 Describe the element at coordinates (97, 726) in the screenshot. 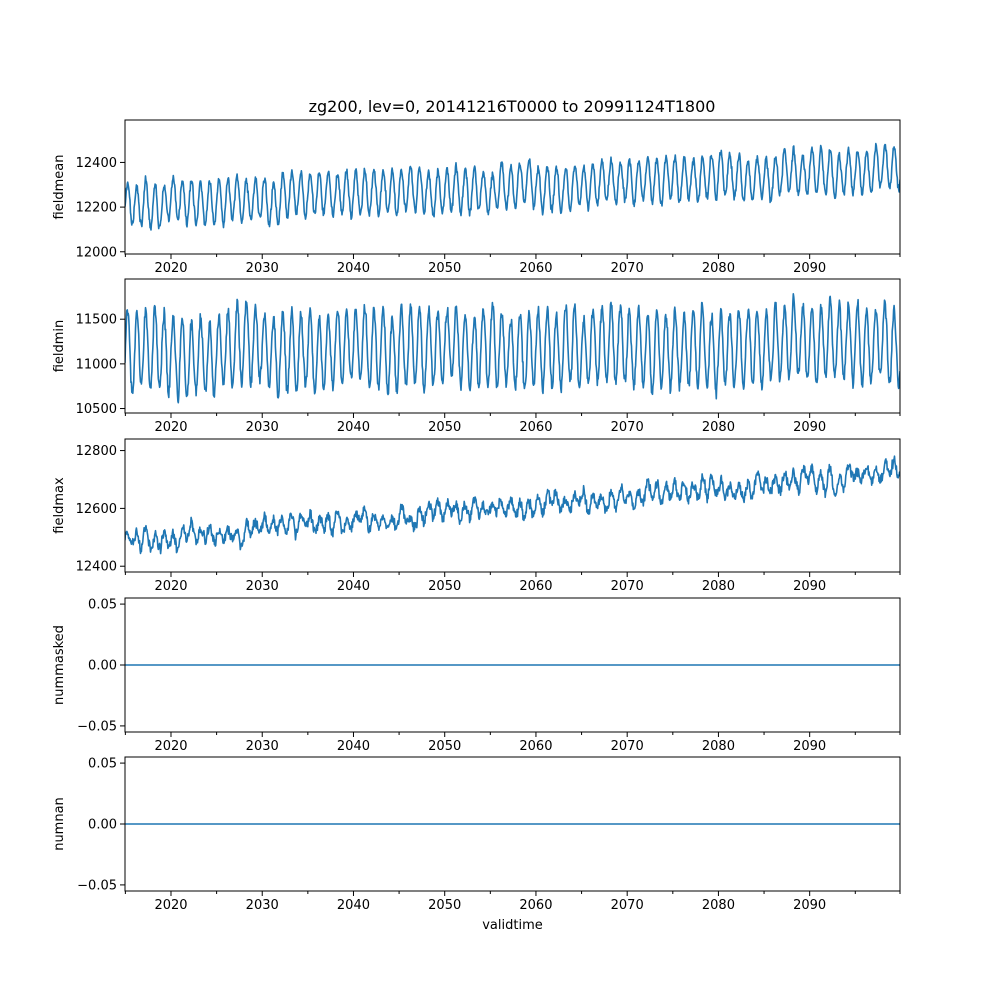

I see `nummasked-ytick-label: −0.05` at that location.